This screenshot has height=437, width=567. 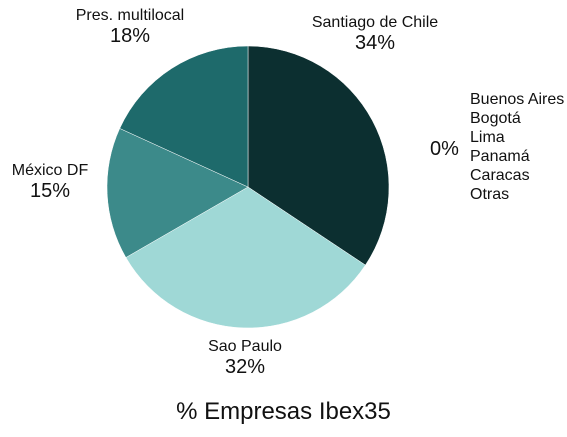 What do you see at coordinates (500, 156) in the screenshot?
I see `zero-group-item: Panamá` at bounding box center [500, 156].